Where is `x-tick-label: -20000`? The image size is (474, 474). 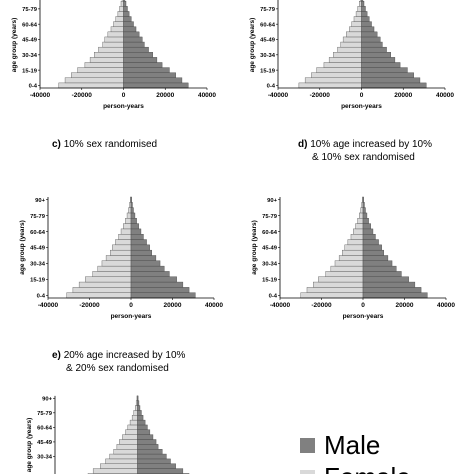 x-tick-label: -20000 is located at coordinates (82, 95).